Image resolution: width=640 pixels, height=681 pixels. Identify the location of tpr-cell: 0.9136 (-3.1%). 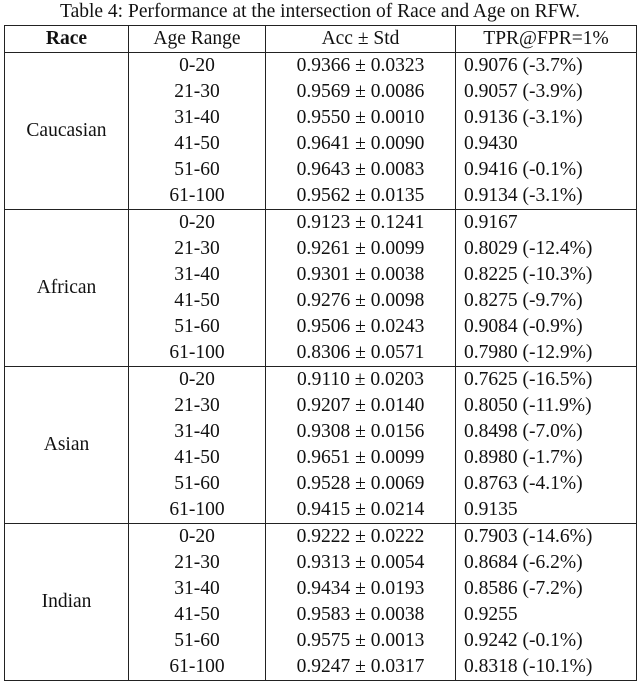
(546, 118).